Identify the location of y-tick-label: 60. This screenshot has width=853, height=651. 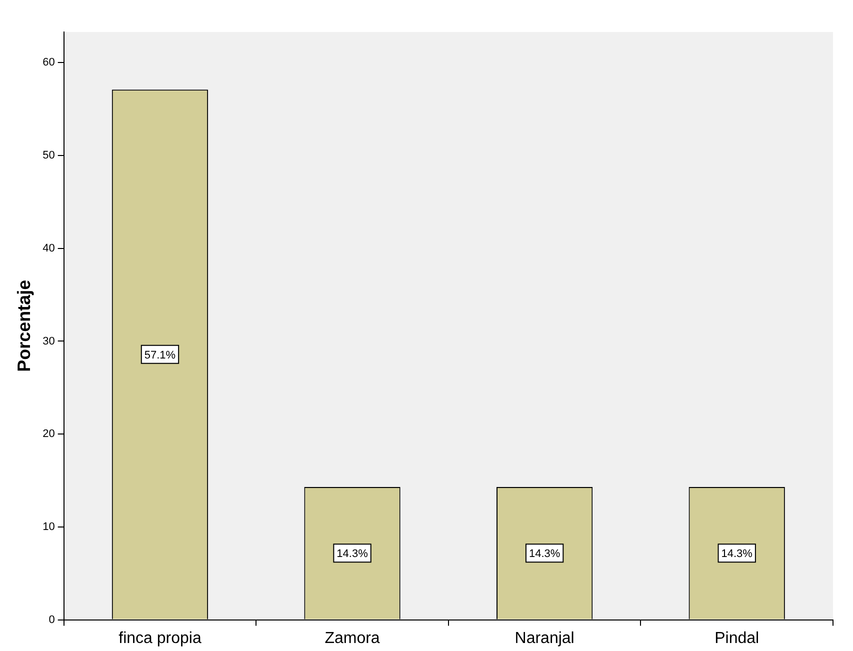
(48, 62).